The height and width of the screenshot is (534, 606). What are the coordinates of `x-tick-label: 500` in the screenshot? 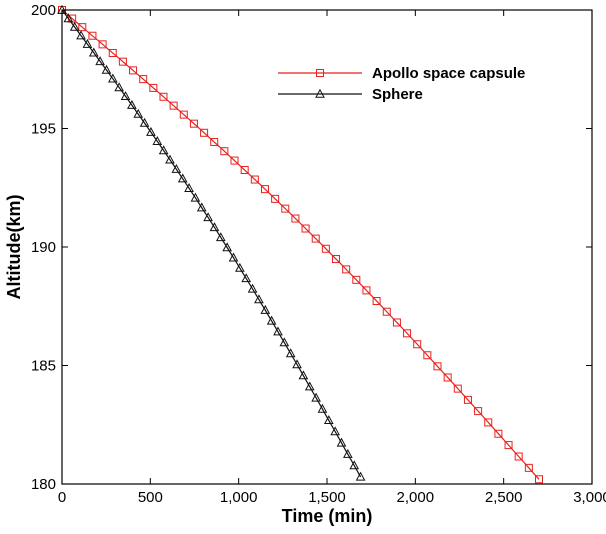 It's located at (150, 497).